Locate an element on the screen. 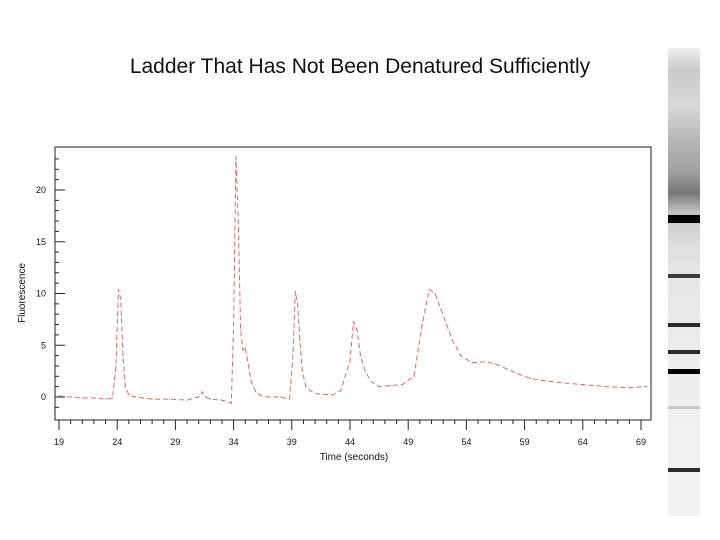 The width and height of the screenshot is (720, 540). x-tick-label: 24 is located at coordinates (117, 442).